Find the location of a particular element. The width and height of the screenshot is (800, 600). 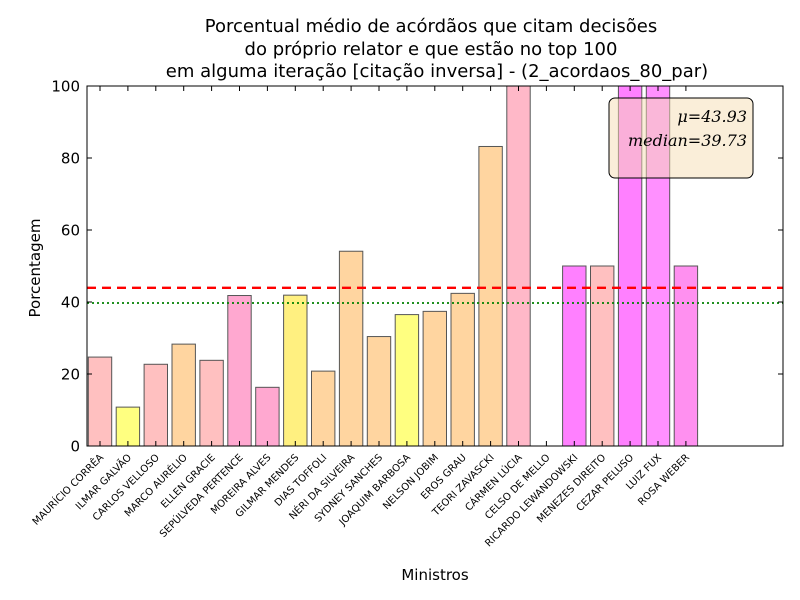

stats-box: μ=43.93 median=39.73 is located at coordinates (681, 138).